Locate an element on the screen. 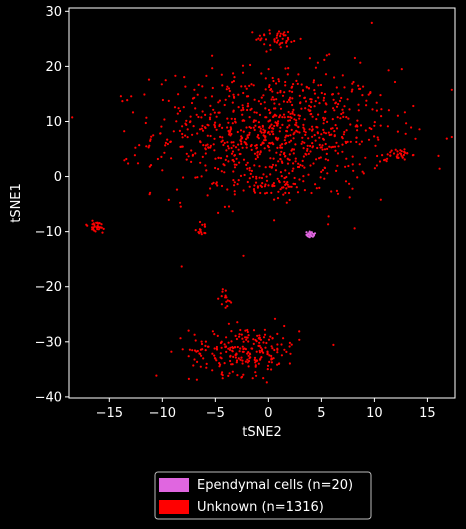  x-tick-label: −5 is located at coordinates (215, 413).